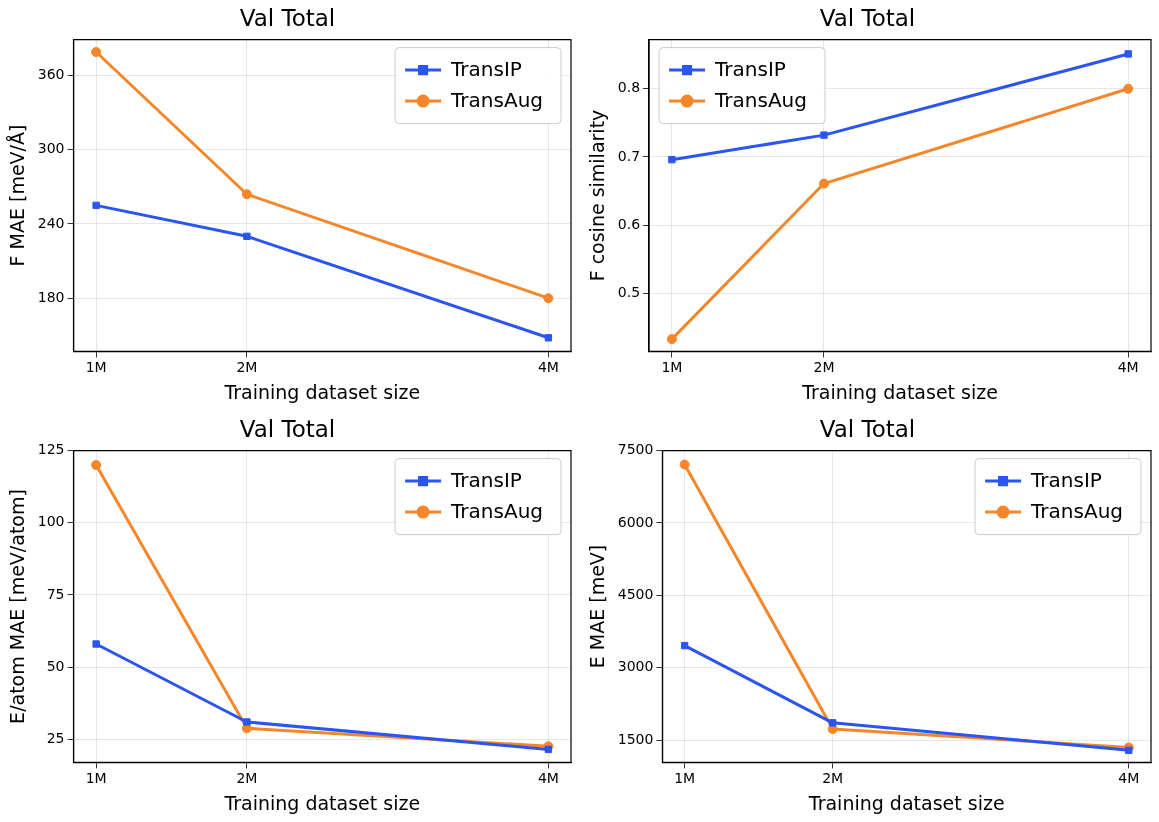 The width and height of the screenshot is (1159, 822). What do you see at coordinates (51, 222) in the screenshot?
I see `y-tick-label: 240` at bounding box center [51, 222].